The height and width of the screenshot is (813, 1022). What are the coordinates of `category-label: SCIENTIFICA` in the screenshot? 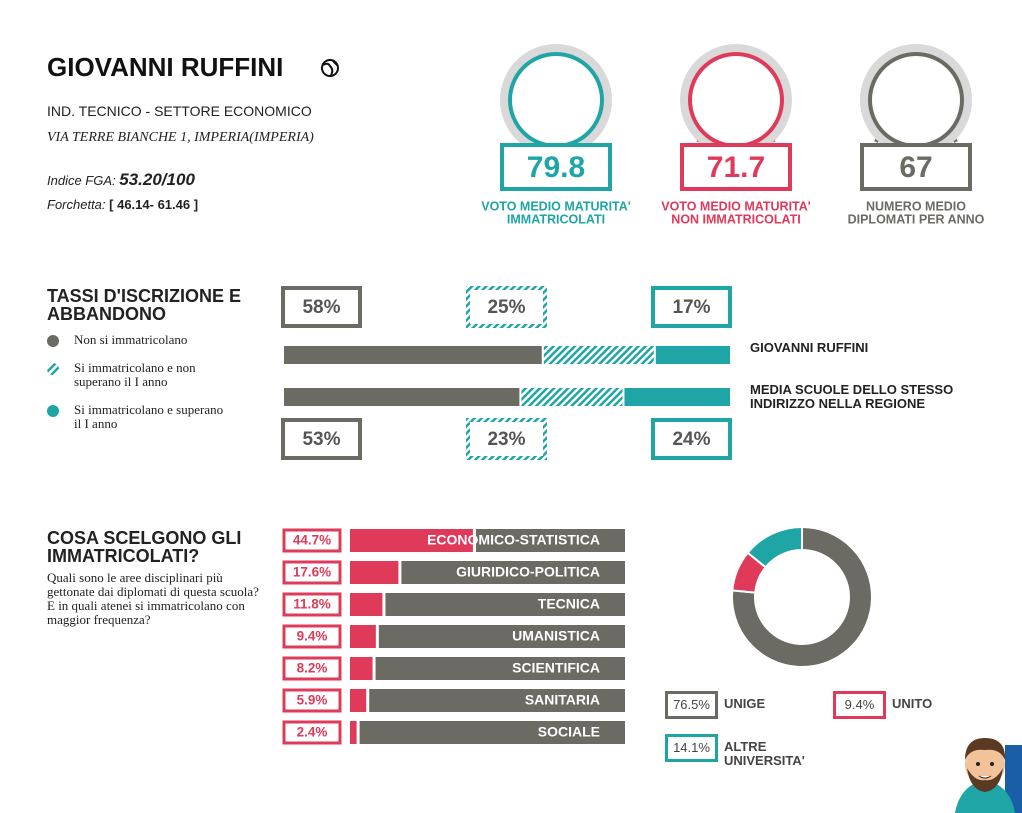 It's located at (556, 668).